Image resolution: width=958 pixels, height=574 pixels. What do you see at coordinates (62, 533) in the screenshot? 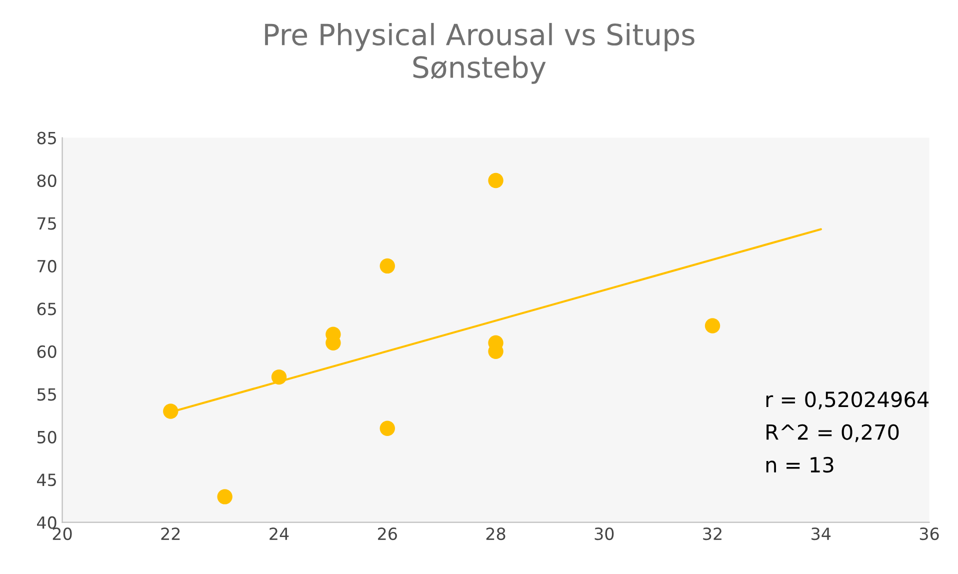
I see `x-tick-label: 20` at bounding box center [62, 533].